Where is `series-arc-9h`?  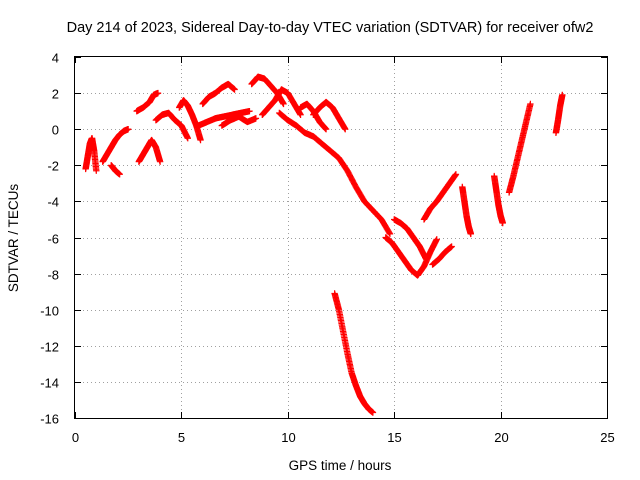
series-arc-9h is located at coordinates (281, 102).